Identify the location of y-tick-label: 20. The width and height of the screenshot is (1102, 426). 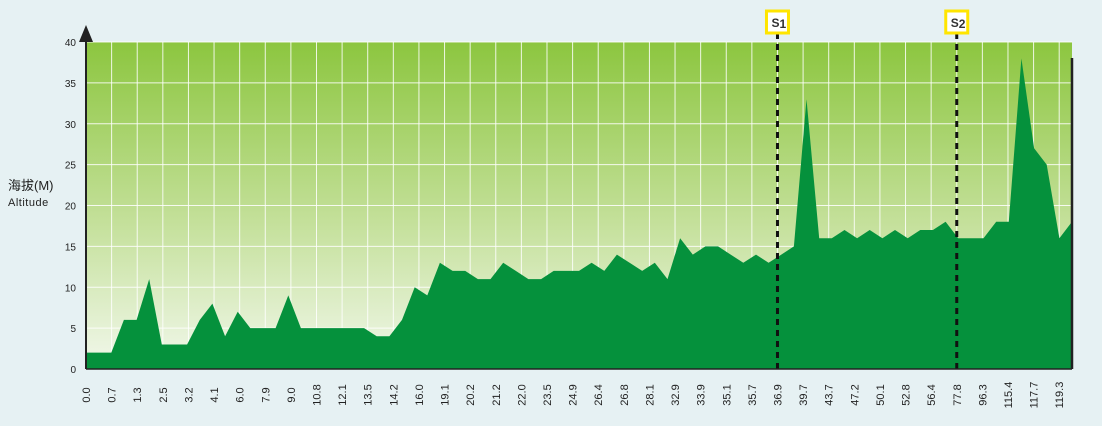
(71, 207).